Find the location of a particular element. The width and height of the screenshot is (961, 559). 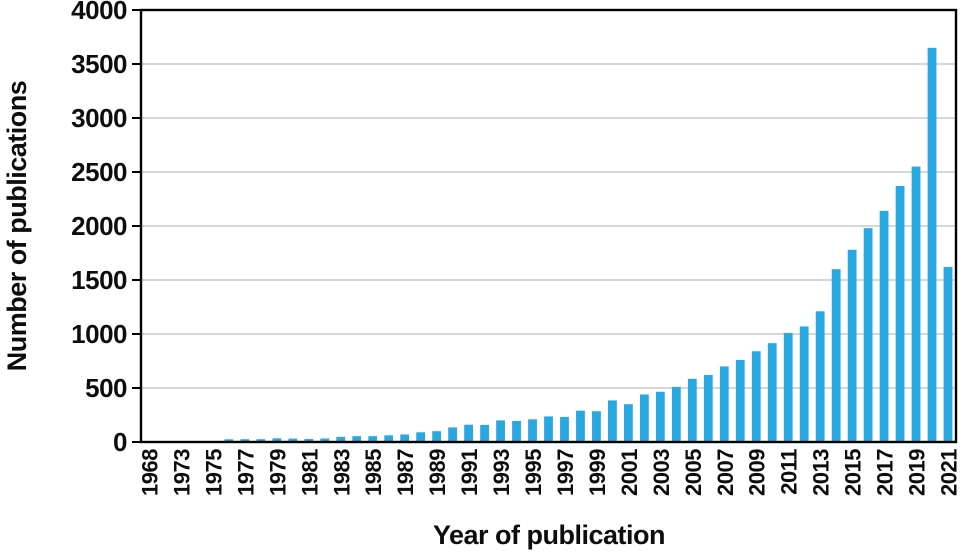

x-tick-label-2021: 2021 is located at coordinates (949, 472).